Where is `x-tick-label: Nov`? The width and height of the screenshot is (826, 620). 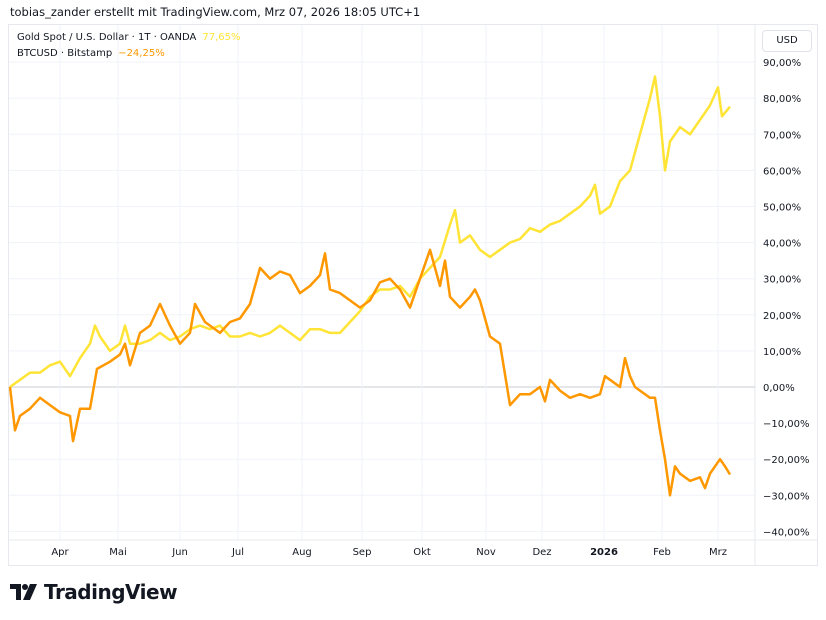 x-tick-label: Nov is located at coordinates (486, 552).